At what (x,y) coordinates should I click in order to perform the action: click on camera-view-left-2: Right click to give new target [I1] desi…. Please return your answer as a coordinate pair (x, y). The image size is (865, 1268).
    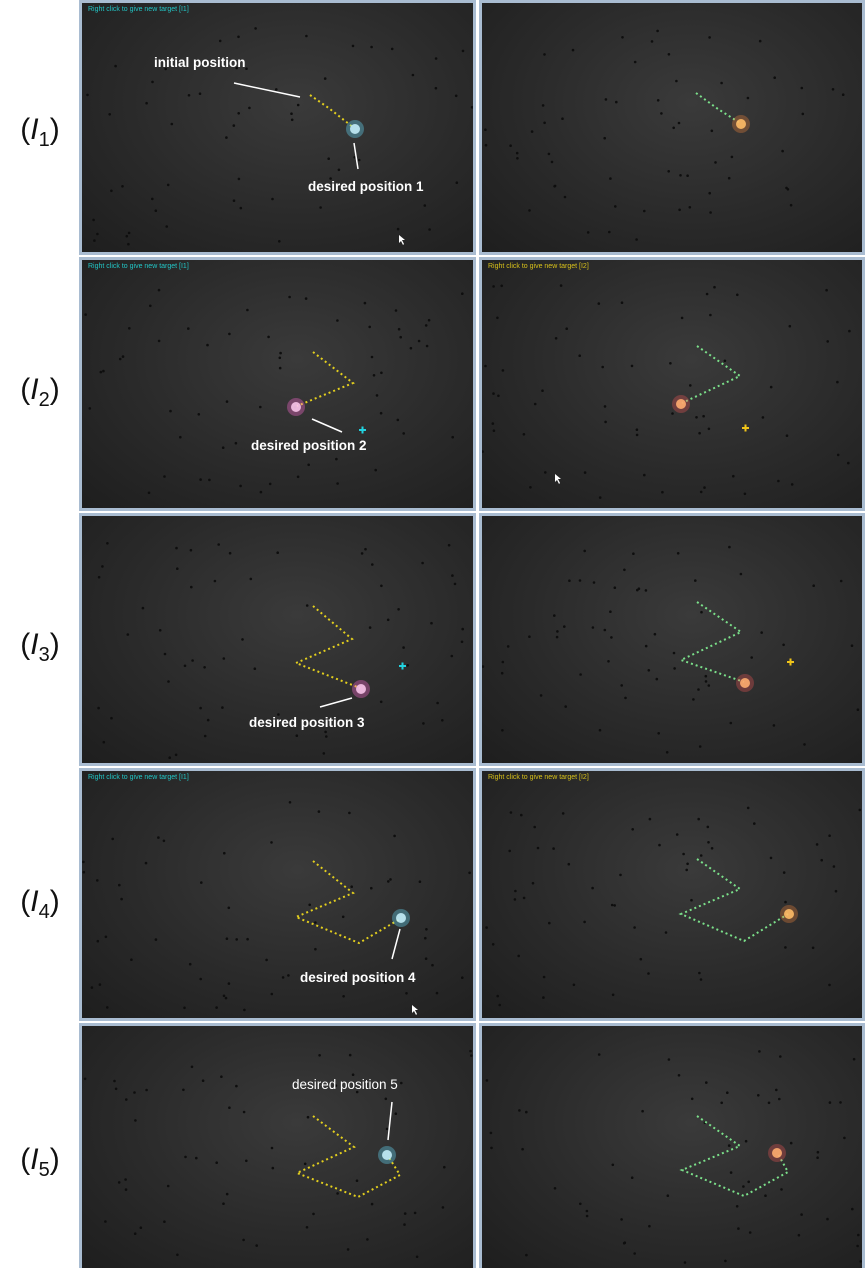
    Looking at the image, I should click on (277, 384).